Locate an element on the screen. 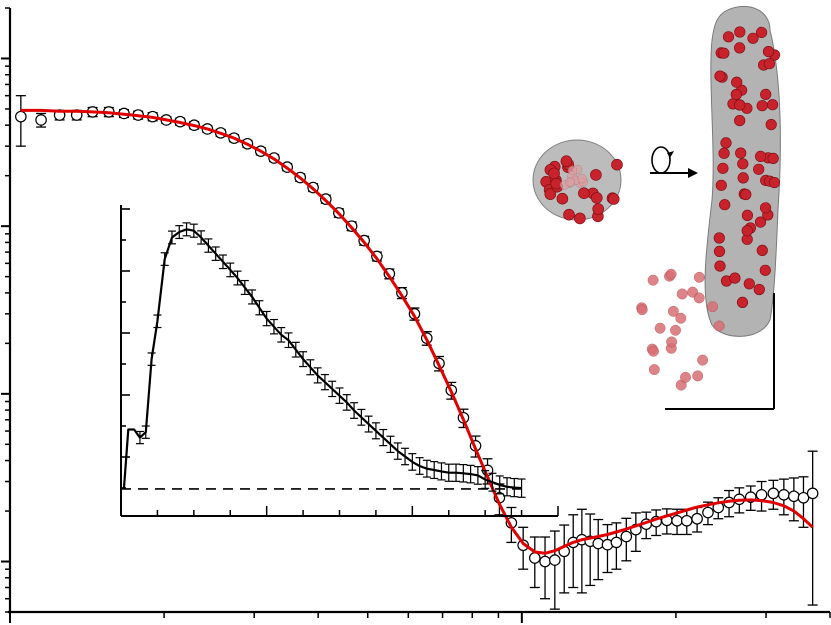 The image size is (831, 625). rotation-arrowhead is located at coordinates (670, 154).